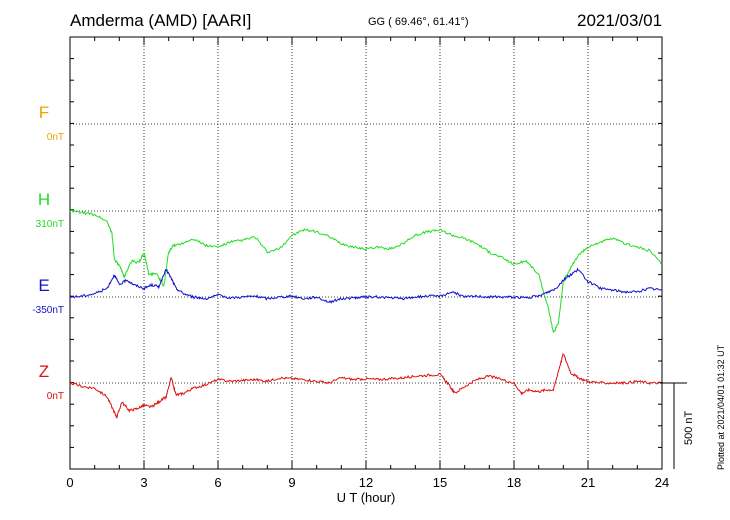  Describe the element at coordinates (677, 425) in the screenshot. I see `scale-bar: 500 nT` at that location.